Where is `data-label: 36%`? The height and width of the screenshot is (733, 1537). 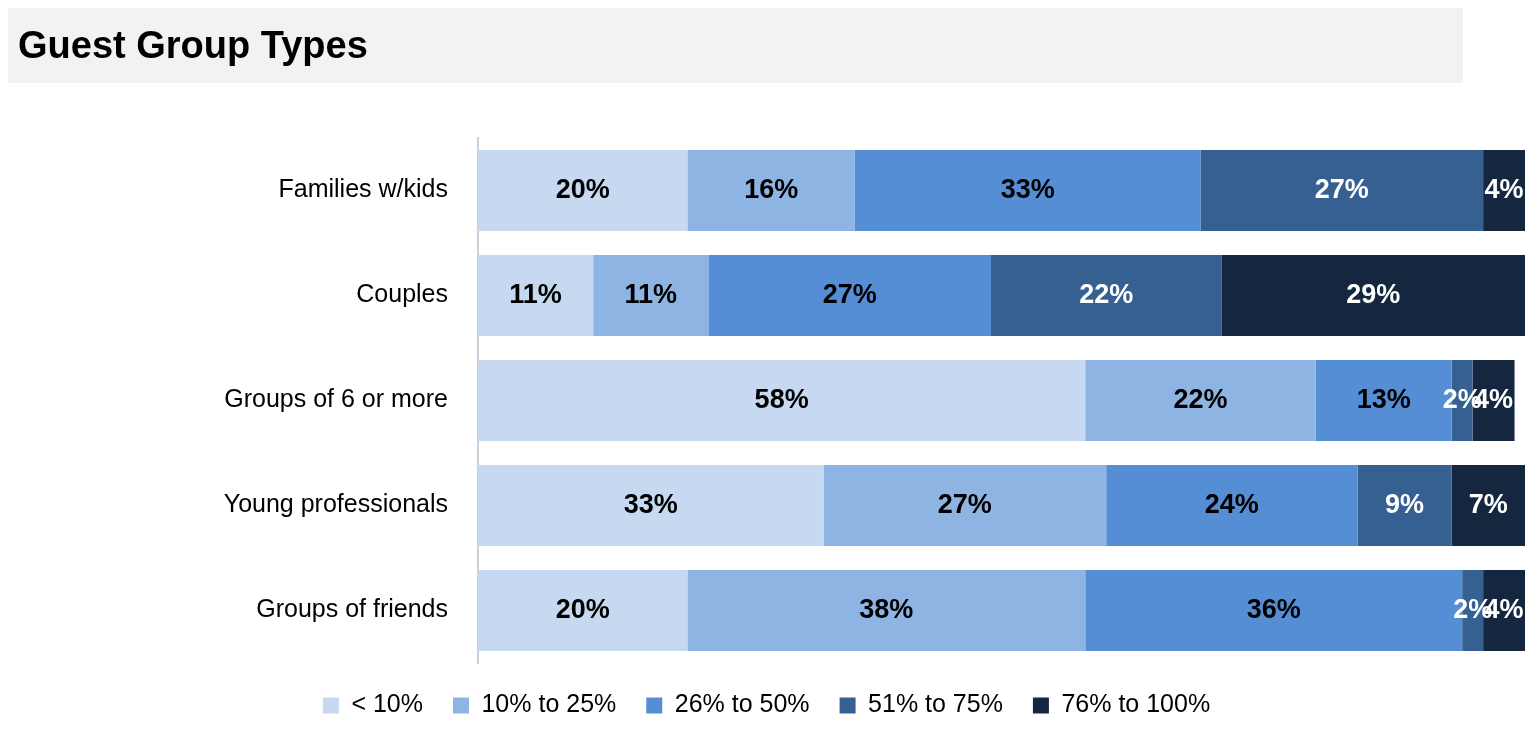 data-label: 36% is located at coordinates (1273, 608).